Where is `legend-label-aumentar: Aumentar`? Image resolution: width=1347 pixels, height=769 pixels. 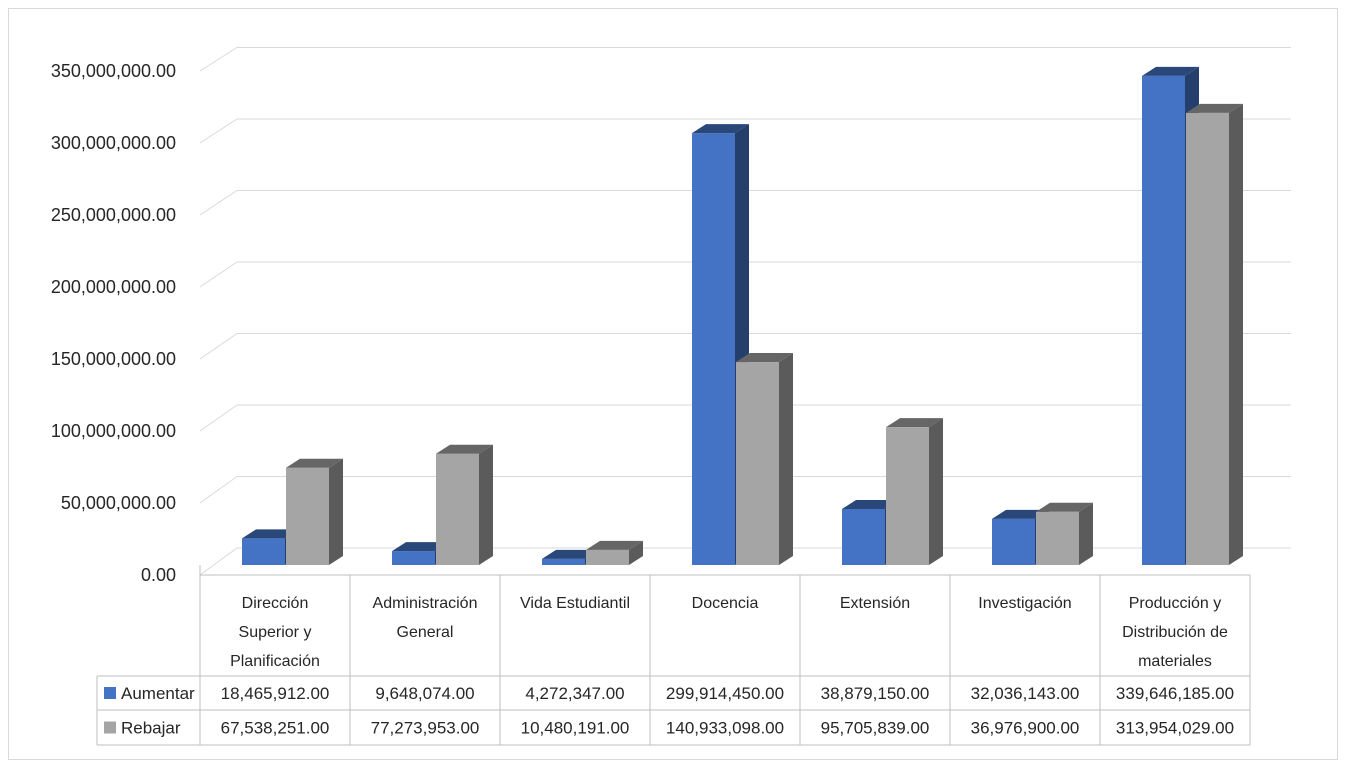 legend-label-aumentar: Aumentar is located at coordinates (158, 693).